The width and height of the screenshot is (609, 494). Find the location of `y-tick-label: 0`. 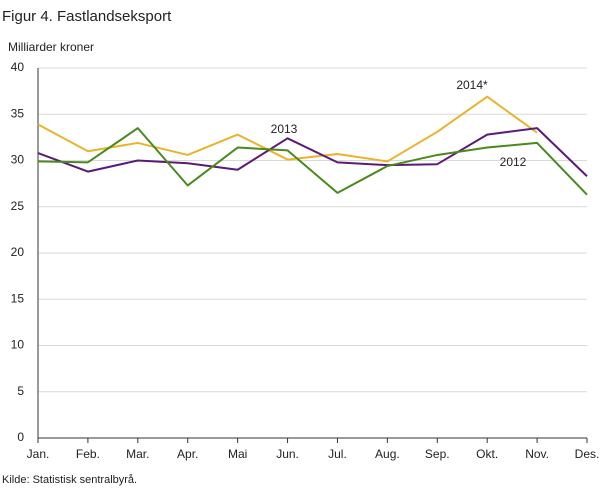

y-tick-label: 0 is located at coordinates (20, 437).